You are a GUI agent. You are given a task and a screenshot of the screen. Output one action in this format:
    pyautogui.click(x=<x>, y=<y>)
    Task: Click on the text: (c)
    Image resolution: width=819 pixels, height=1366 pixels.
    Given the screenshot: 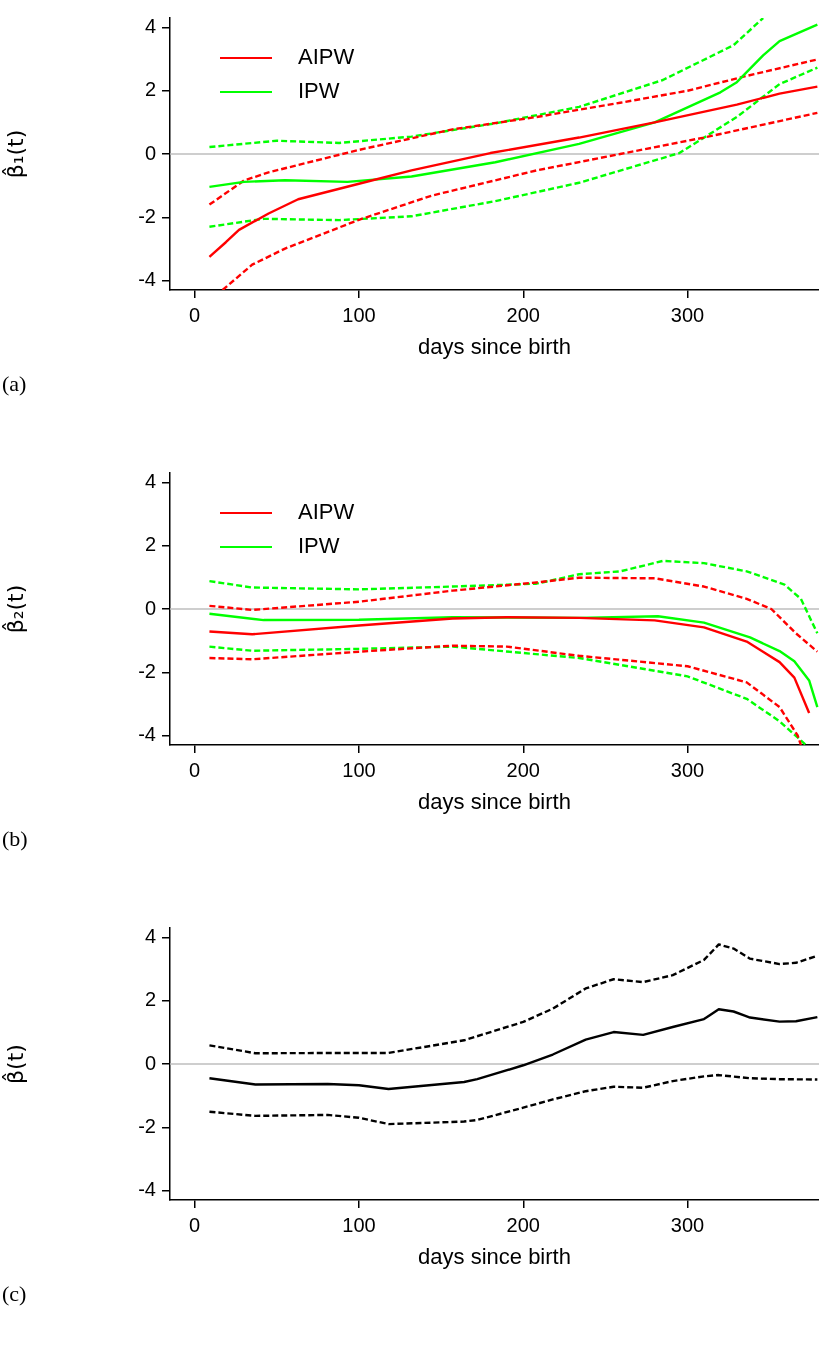 What is the action you would take?
    pyautogui.click(x=14, y=1293)
    